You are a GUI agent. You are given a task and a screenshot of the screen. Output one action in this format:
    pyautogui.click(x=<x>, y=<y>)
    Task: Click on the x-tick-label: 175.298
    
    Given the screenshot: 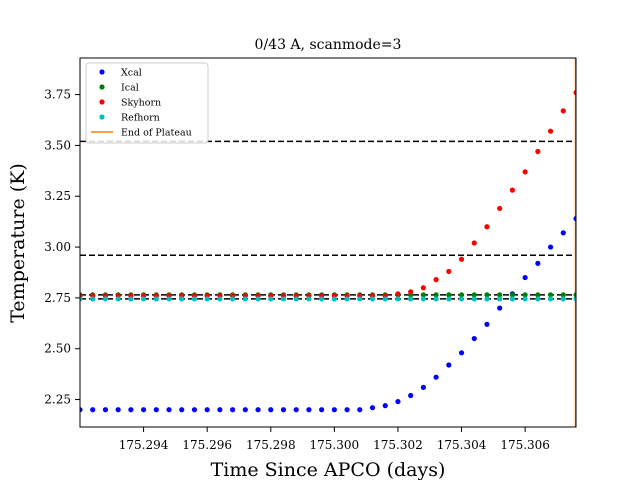 What is the action you would take?
    pyautogui.click(x=271, y=445)
    